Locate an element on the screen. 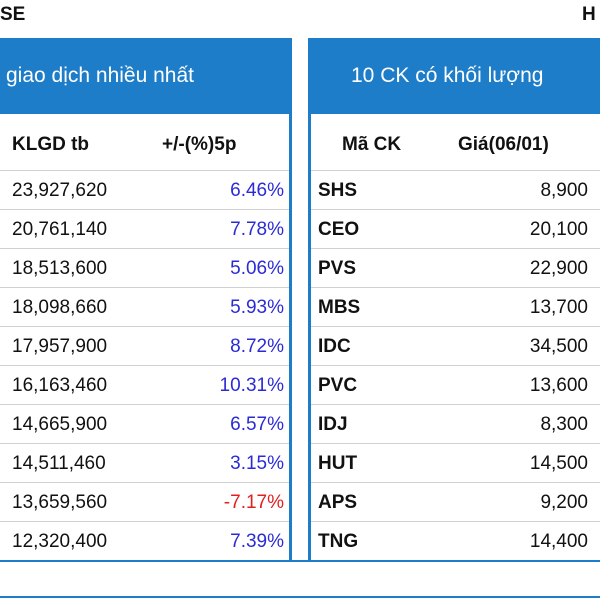 This screenshot has height=600, width=600. col-header-change: +/-(%)5p is located at coordinates (199, 144).